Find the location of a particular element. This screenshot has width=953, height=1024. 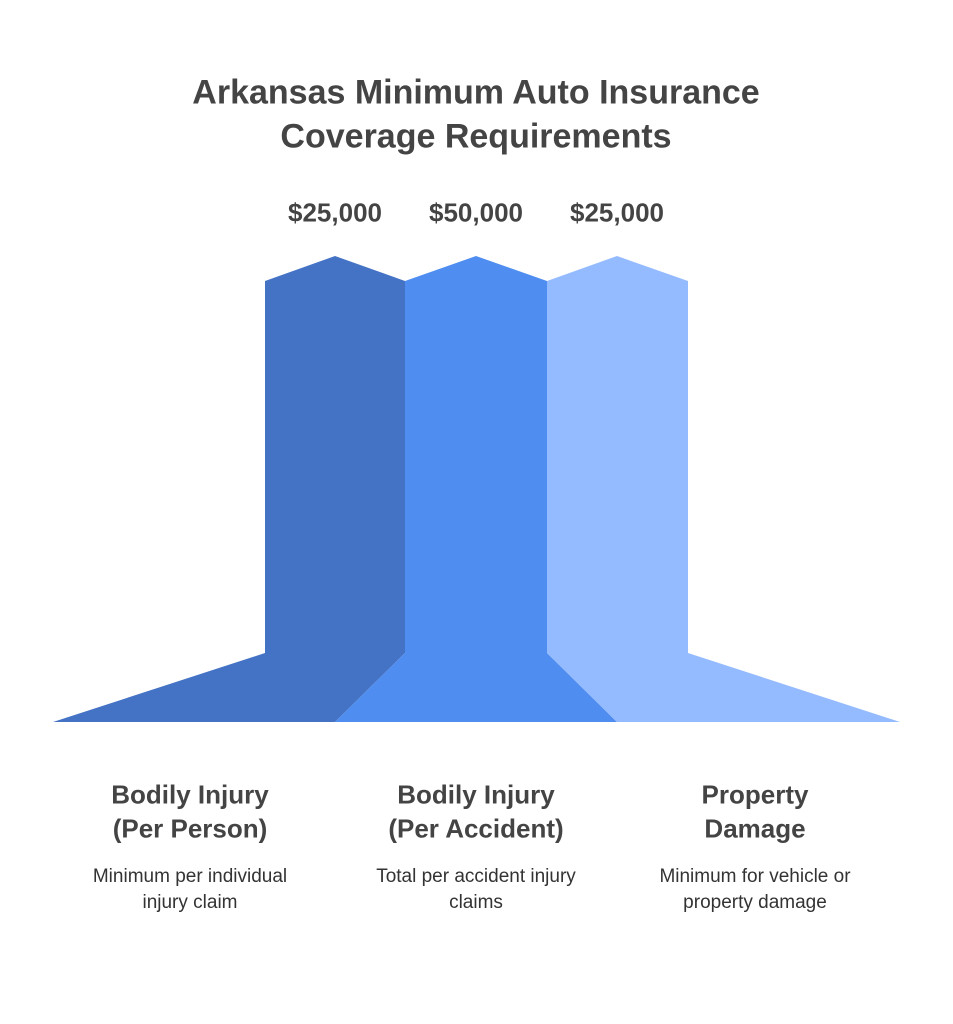

amount: $50,000 is located at coordinates (476, 212).